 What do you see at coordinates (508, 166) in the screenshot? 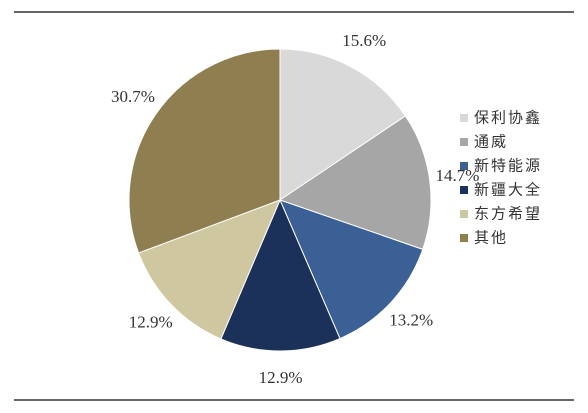
I see `legend-label: 新特能源` at bounding box center [508, 166].